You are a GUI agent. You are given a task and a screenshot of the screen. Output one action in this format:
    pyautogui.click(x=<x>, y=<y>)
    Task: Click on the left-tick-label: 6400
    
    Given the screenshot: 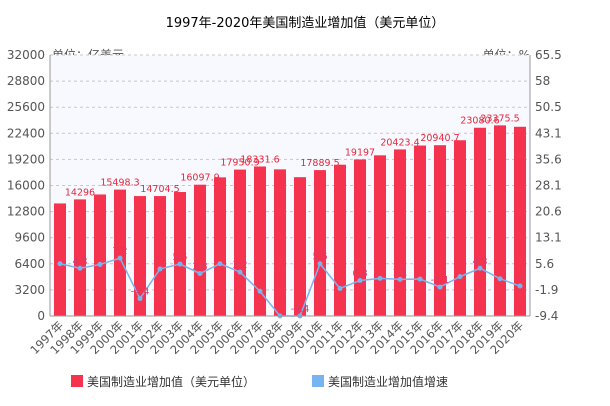 What is the action you would take?
    pyautogui.click(x=29, y=264)
    